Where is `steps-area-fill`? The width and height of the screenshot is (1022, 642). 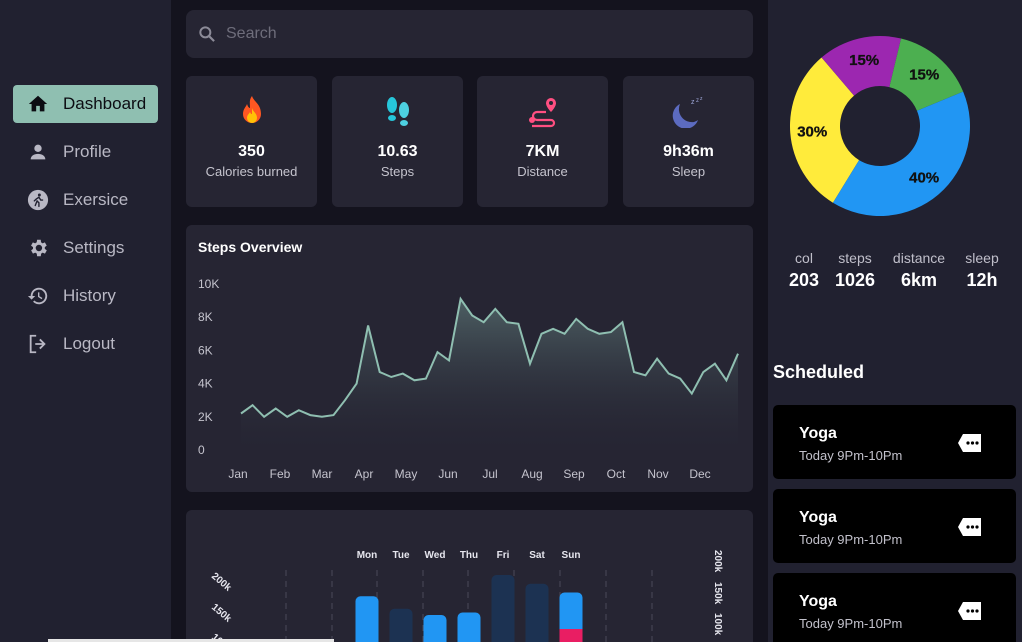
steps-area-fill is located at coordinates (489, 374).